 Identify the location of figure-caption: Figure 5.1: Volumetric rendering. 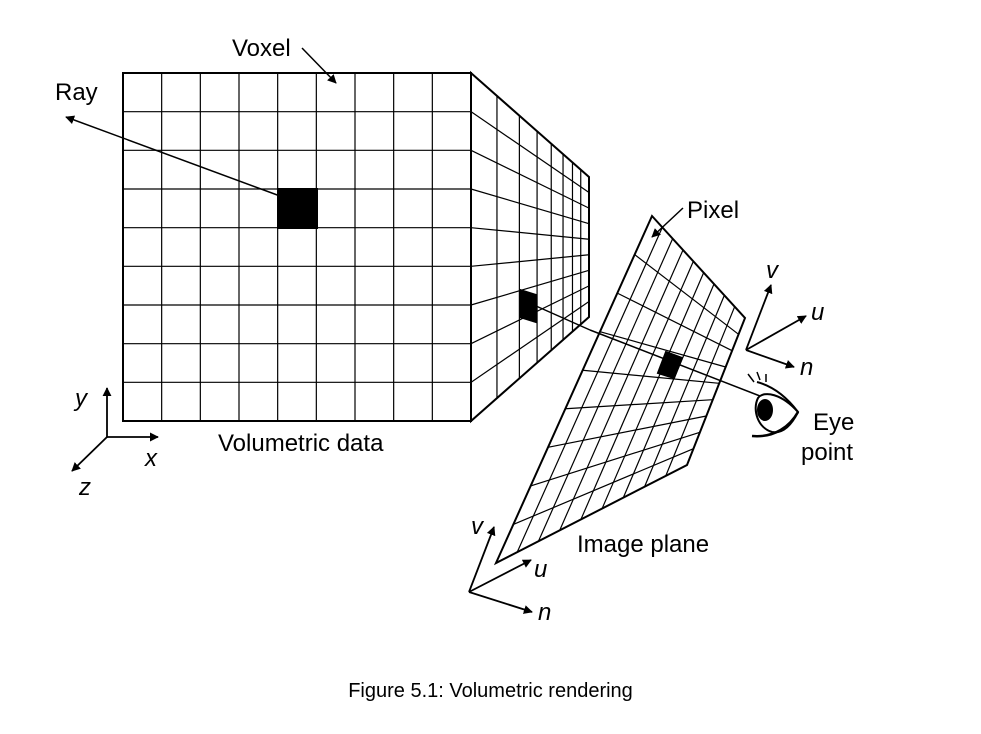
(490, 691).